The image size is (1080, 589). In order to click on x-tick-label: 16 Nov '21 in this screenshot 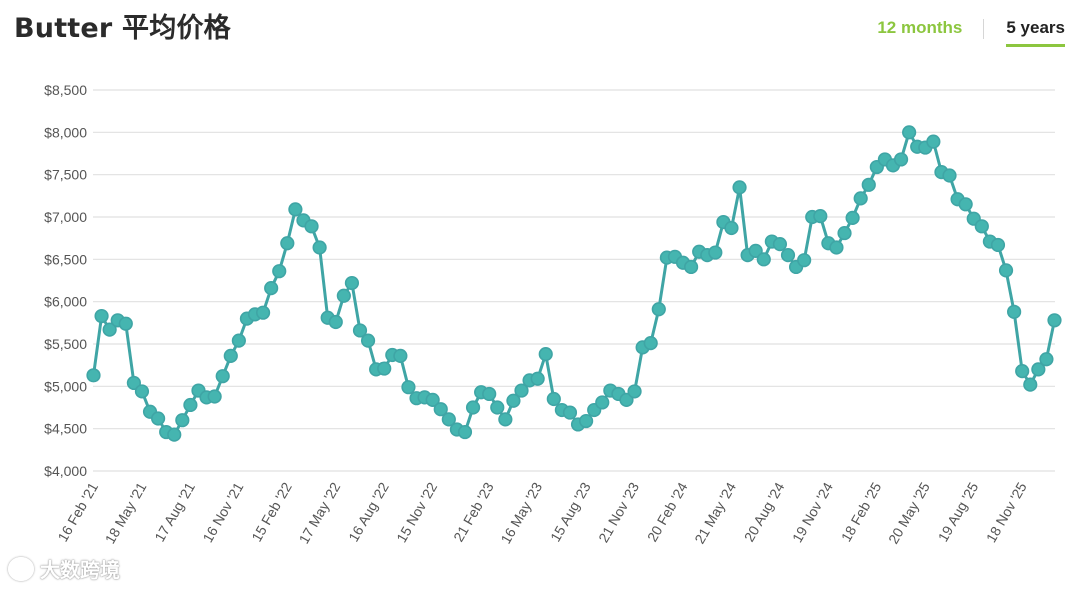, I will do `click(222, 512)`.